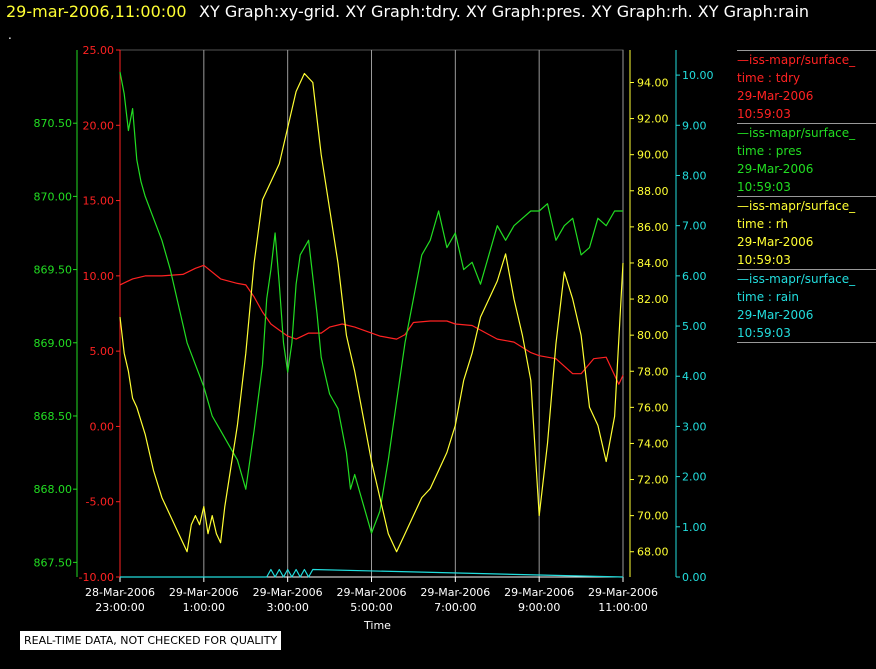 The image size is (876, 669). I want to click on rh-tick-label: 90.00, so click(653, 155).